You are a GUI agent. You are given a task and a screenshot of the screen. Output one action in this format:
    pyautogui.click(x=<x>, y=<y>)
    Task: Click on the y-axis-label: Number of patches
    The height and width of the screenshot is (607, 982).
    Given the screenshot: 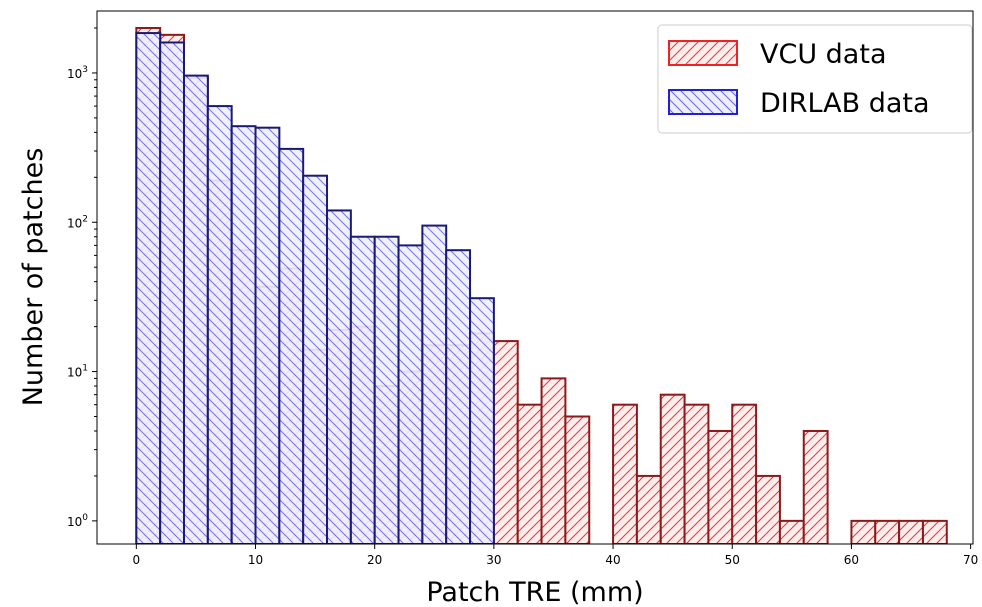 What is the action you would take?
    pyautogui.click(x=33, y=277)
    